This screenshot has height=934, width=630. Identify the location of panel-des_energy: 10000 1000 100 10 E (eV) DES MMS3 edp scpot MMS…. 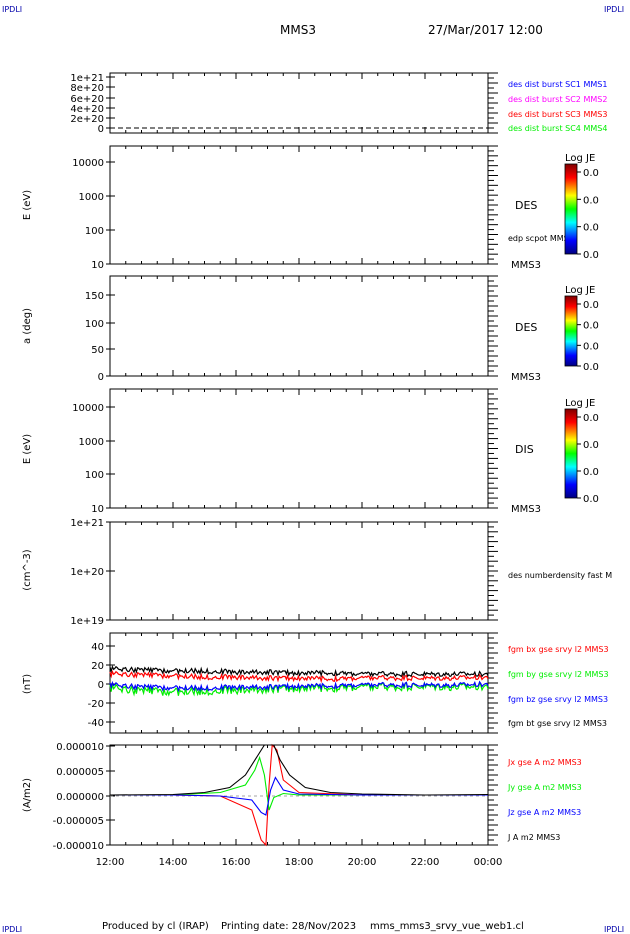
(310, 208).